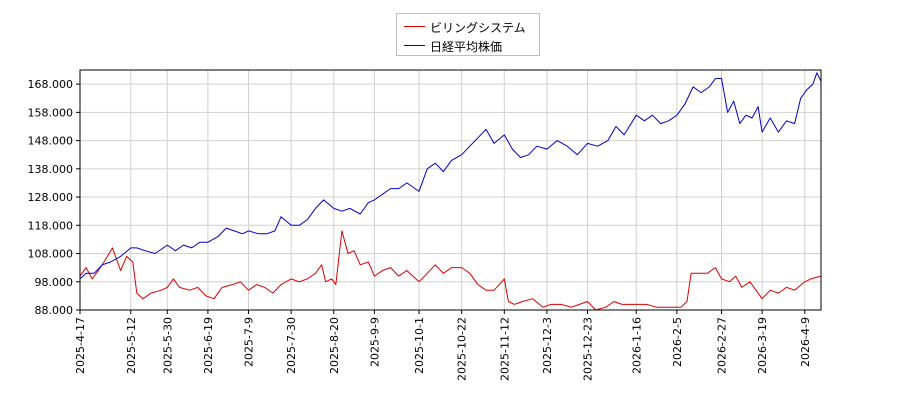 This screenshot has width=900, height=400. What do you see at coordinates (504, 349) in the screenshot?
I see `x-tick-label: 2025-11-12` at bounding box center [504, 349].